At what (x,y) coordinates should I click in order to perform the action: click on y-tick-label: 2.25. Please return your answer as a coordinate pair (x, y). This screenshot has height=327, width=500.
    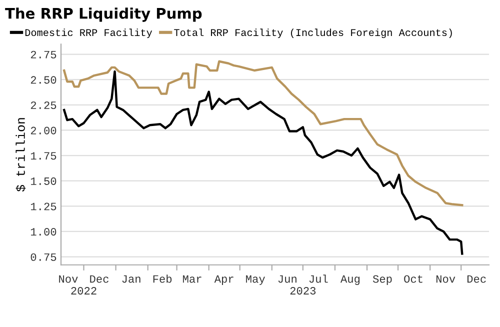
    Looking at the image, I should click on (43, 105).